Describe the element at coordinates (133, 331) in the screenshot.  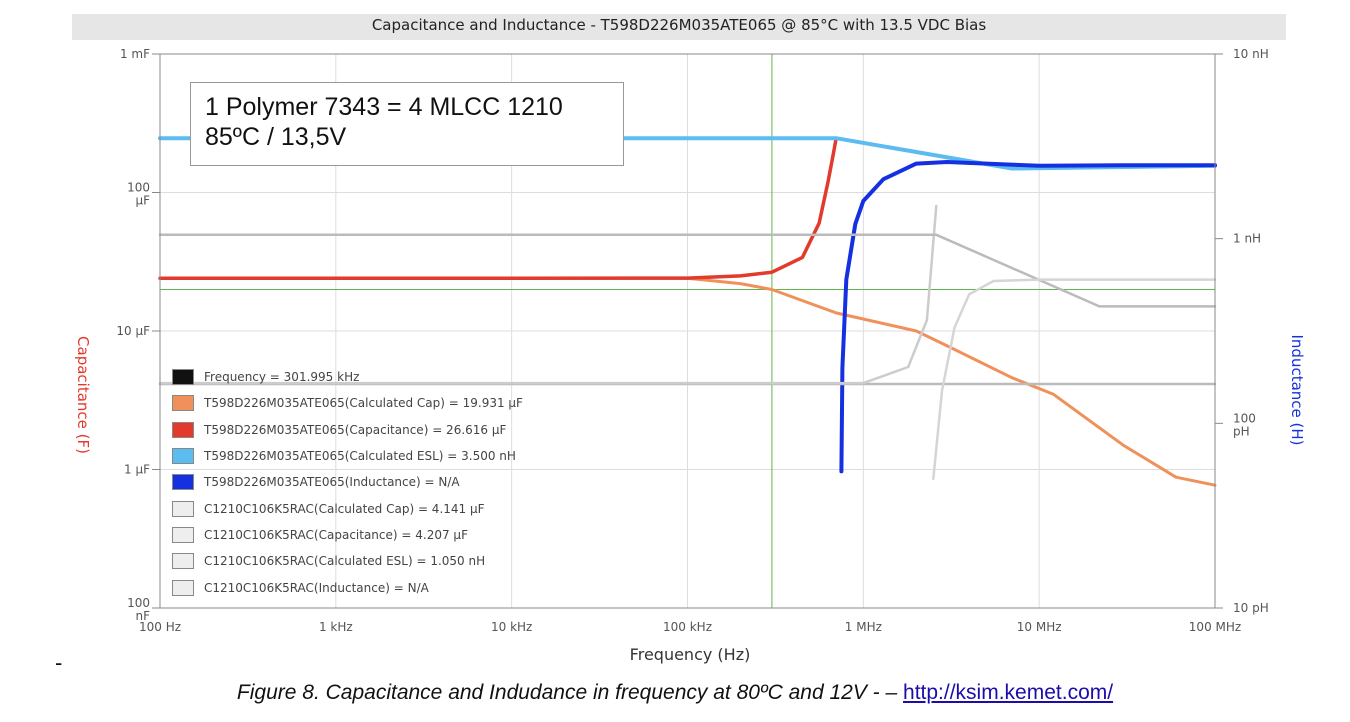
I see `left-tick-label: 10 µF` at that location.